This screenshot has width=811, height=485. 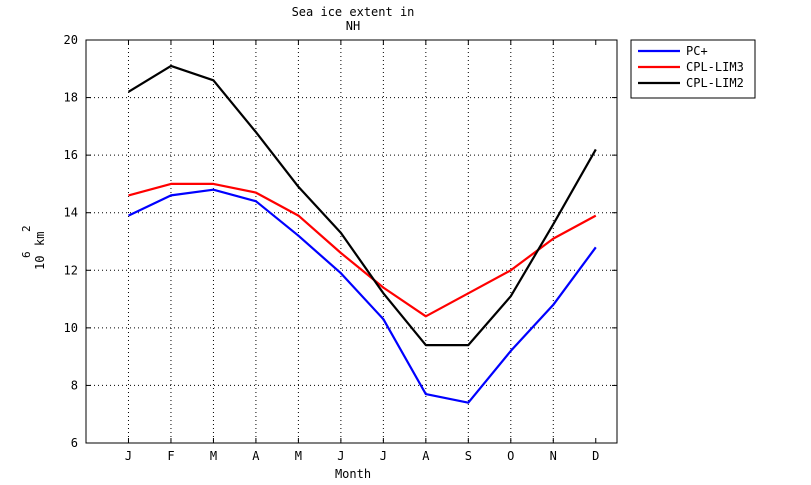 I want to click on y-axis-label: 6 2 10 km, so click(x=33, y=247).